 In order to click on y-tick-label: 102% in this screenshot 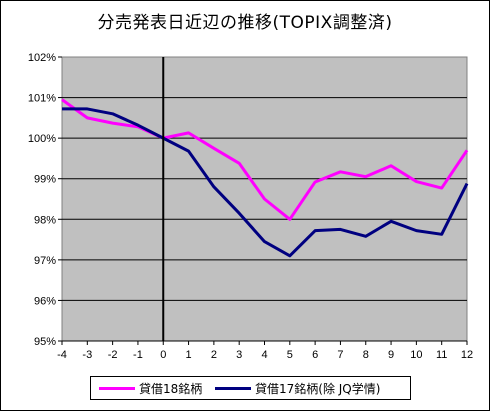, I will do `click(42, 58)`.